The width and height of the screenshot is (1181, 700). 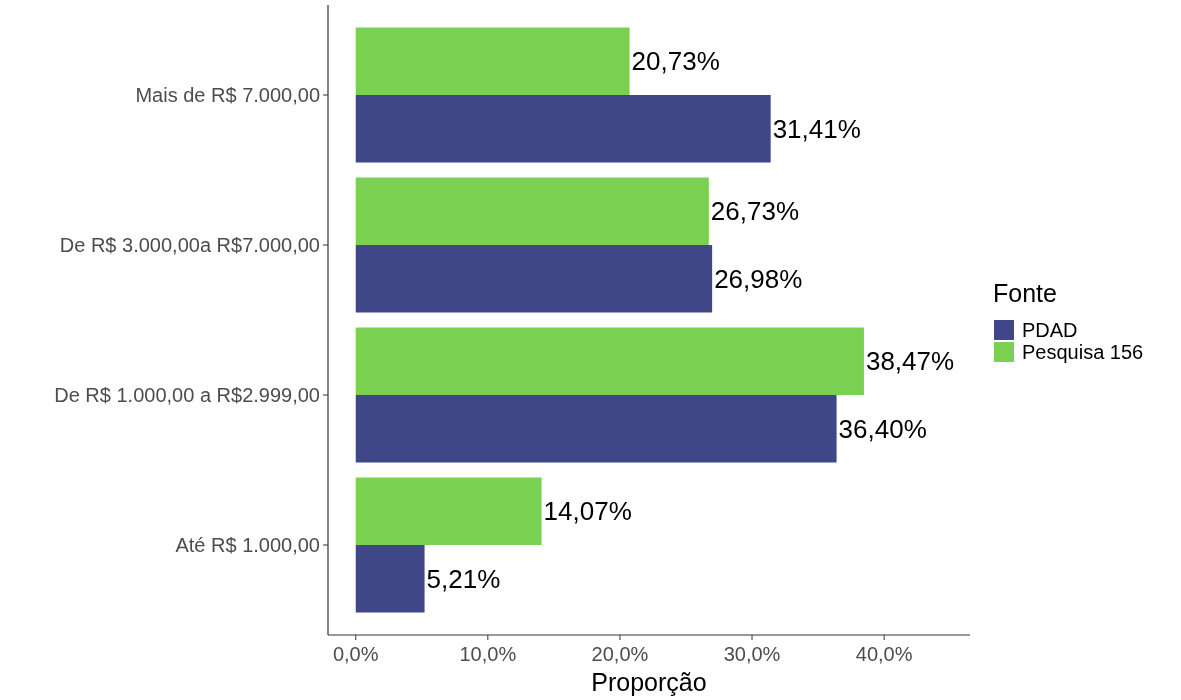 What do you see at coordinates (620, 654) in the screenshot?
I see `x-tick-label: 20,0%` at bounding box center [620, 654].